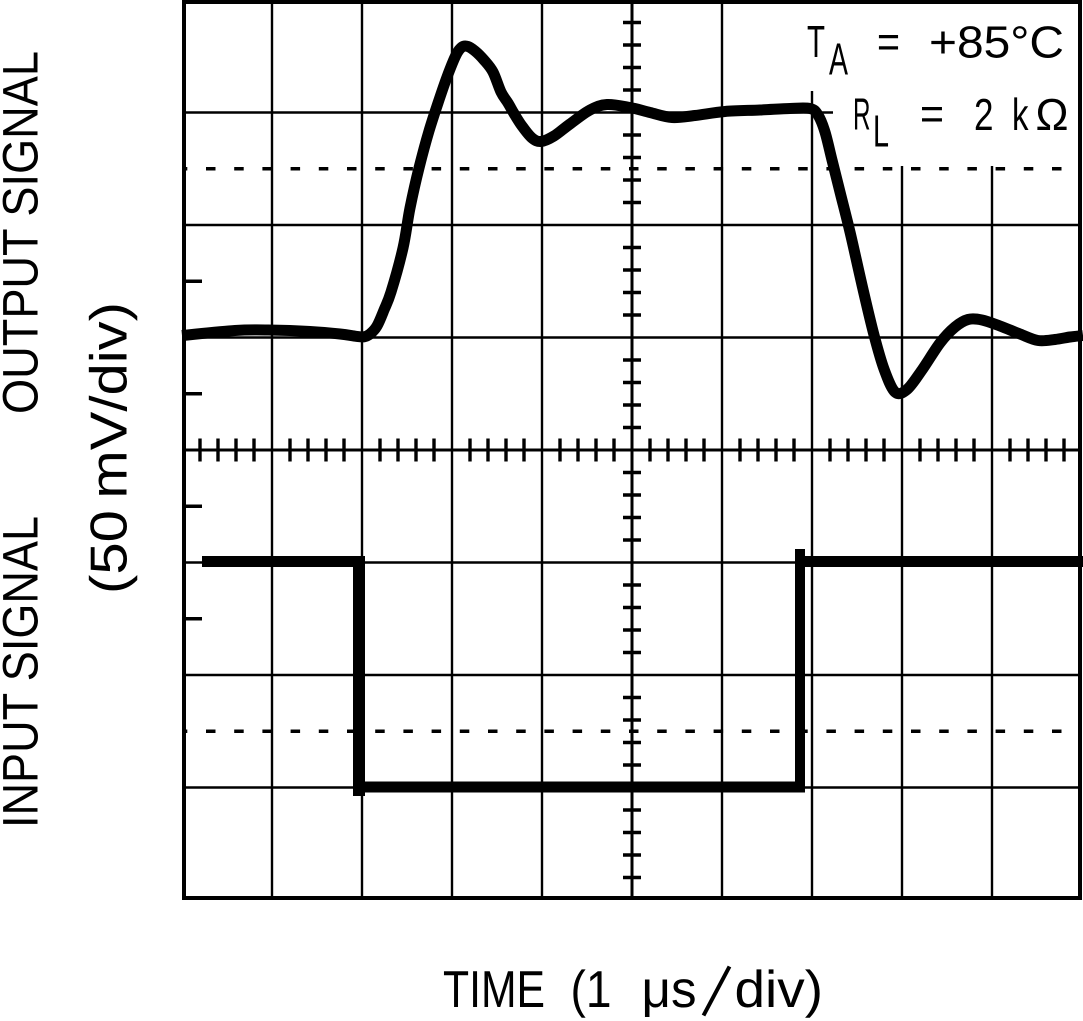 The image size is (1083, 1021). What do you see at coordinates (816, 41) in the screenshot?
I see `svg-text: T` at bounding box center [816, 41].